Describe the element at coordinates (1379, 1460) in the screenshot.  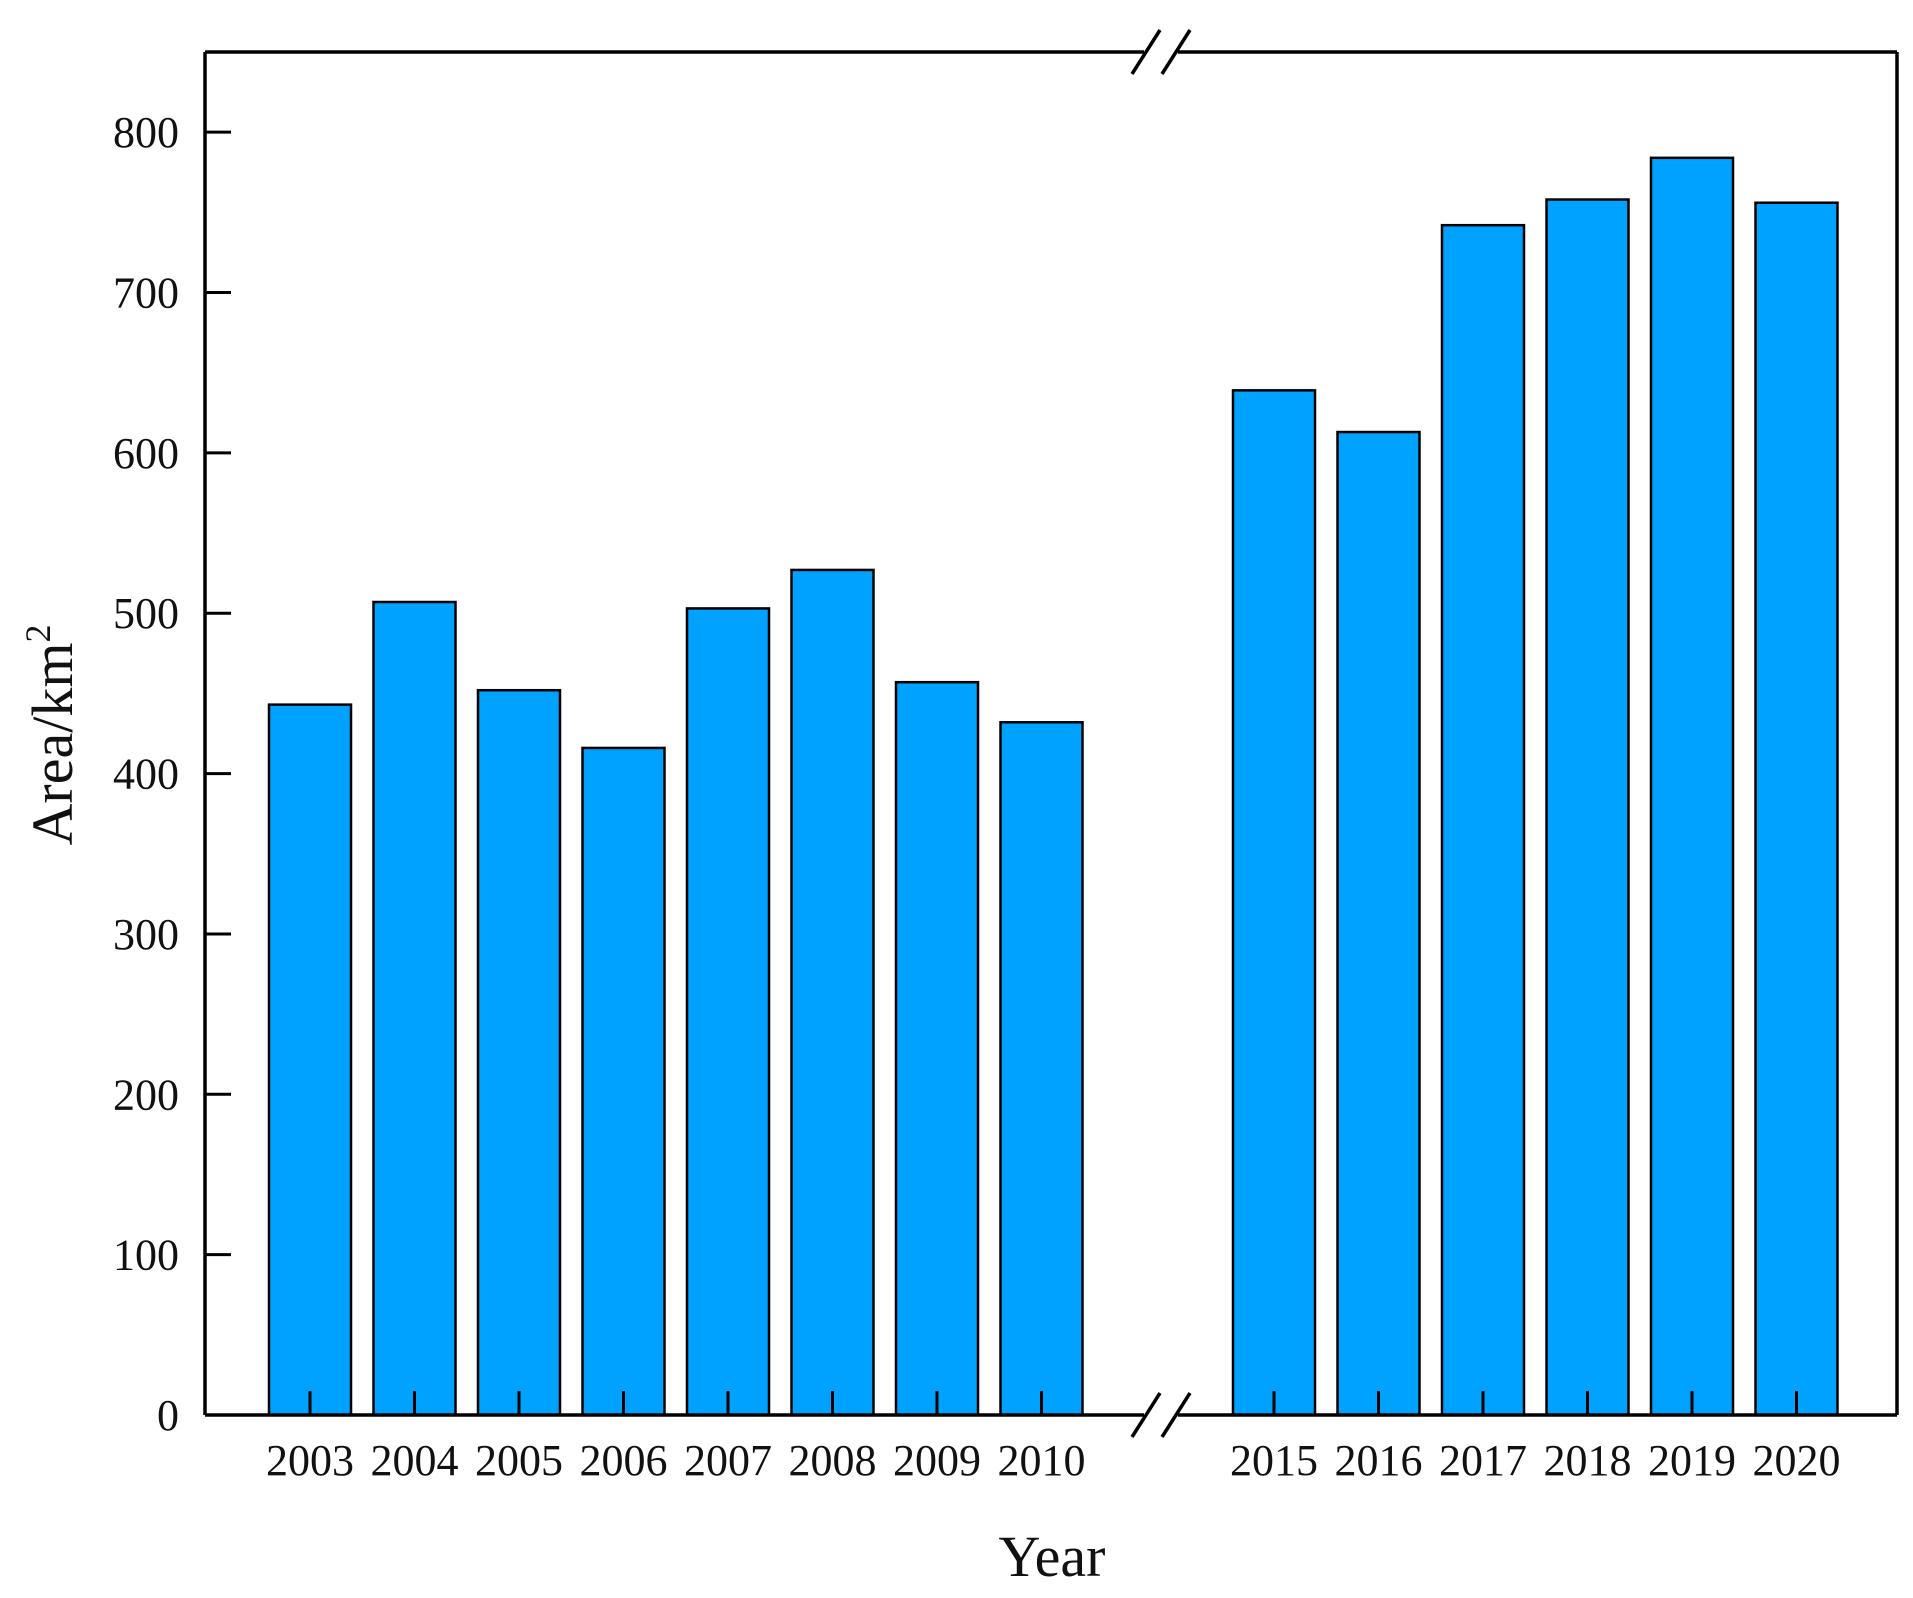
I see `x-tick-label-2016: 2016` at that location.